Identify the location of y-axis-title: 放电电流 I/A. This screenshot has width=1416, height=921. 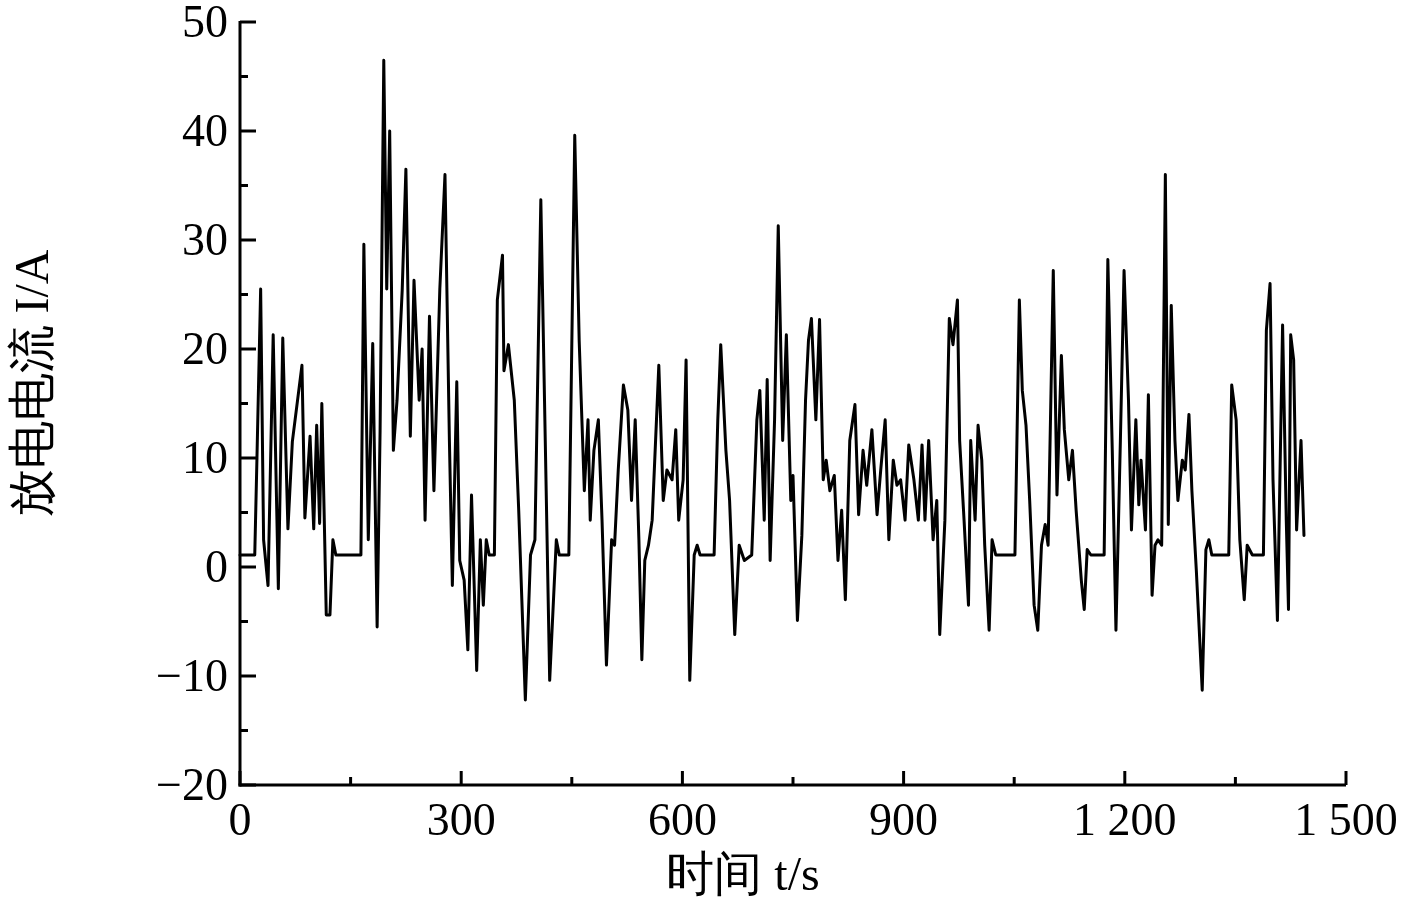
(31, 383).